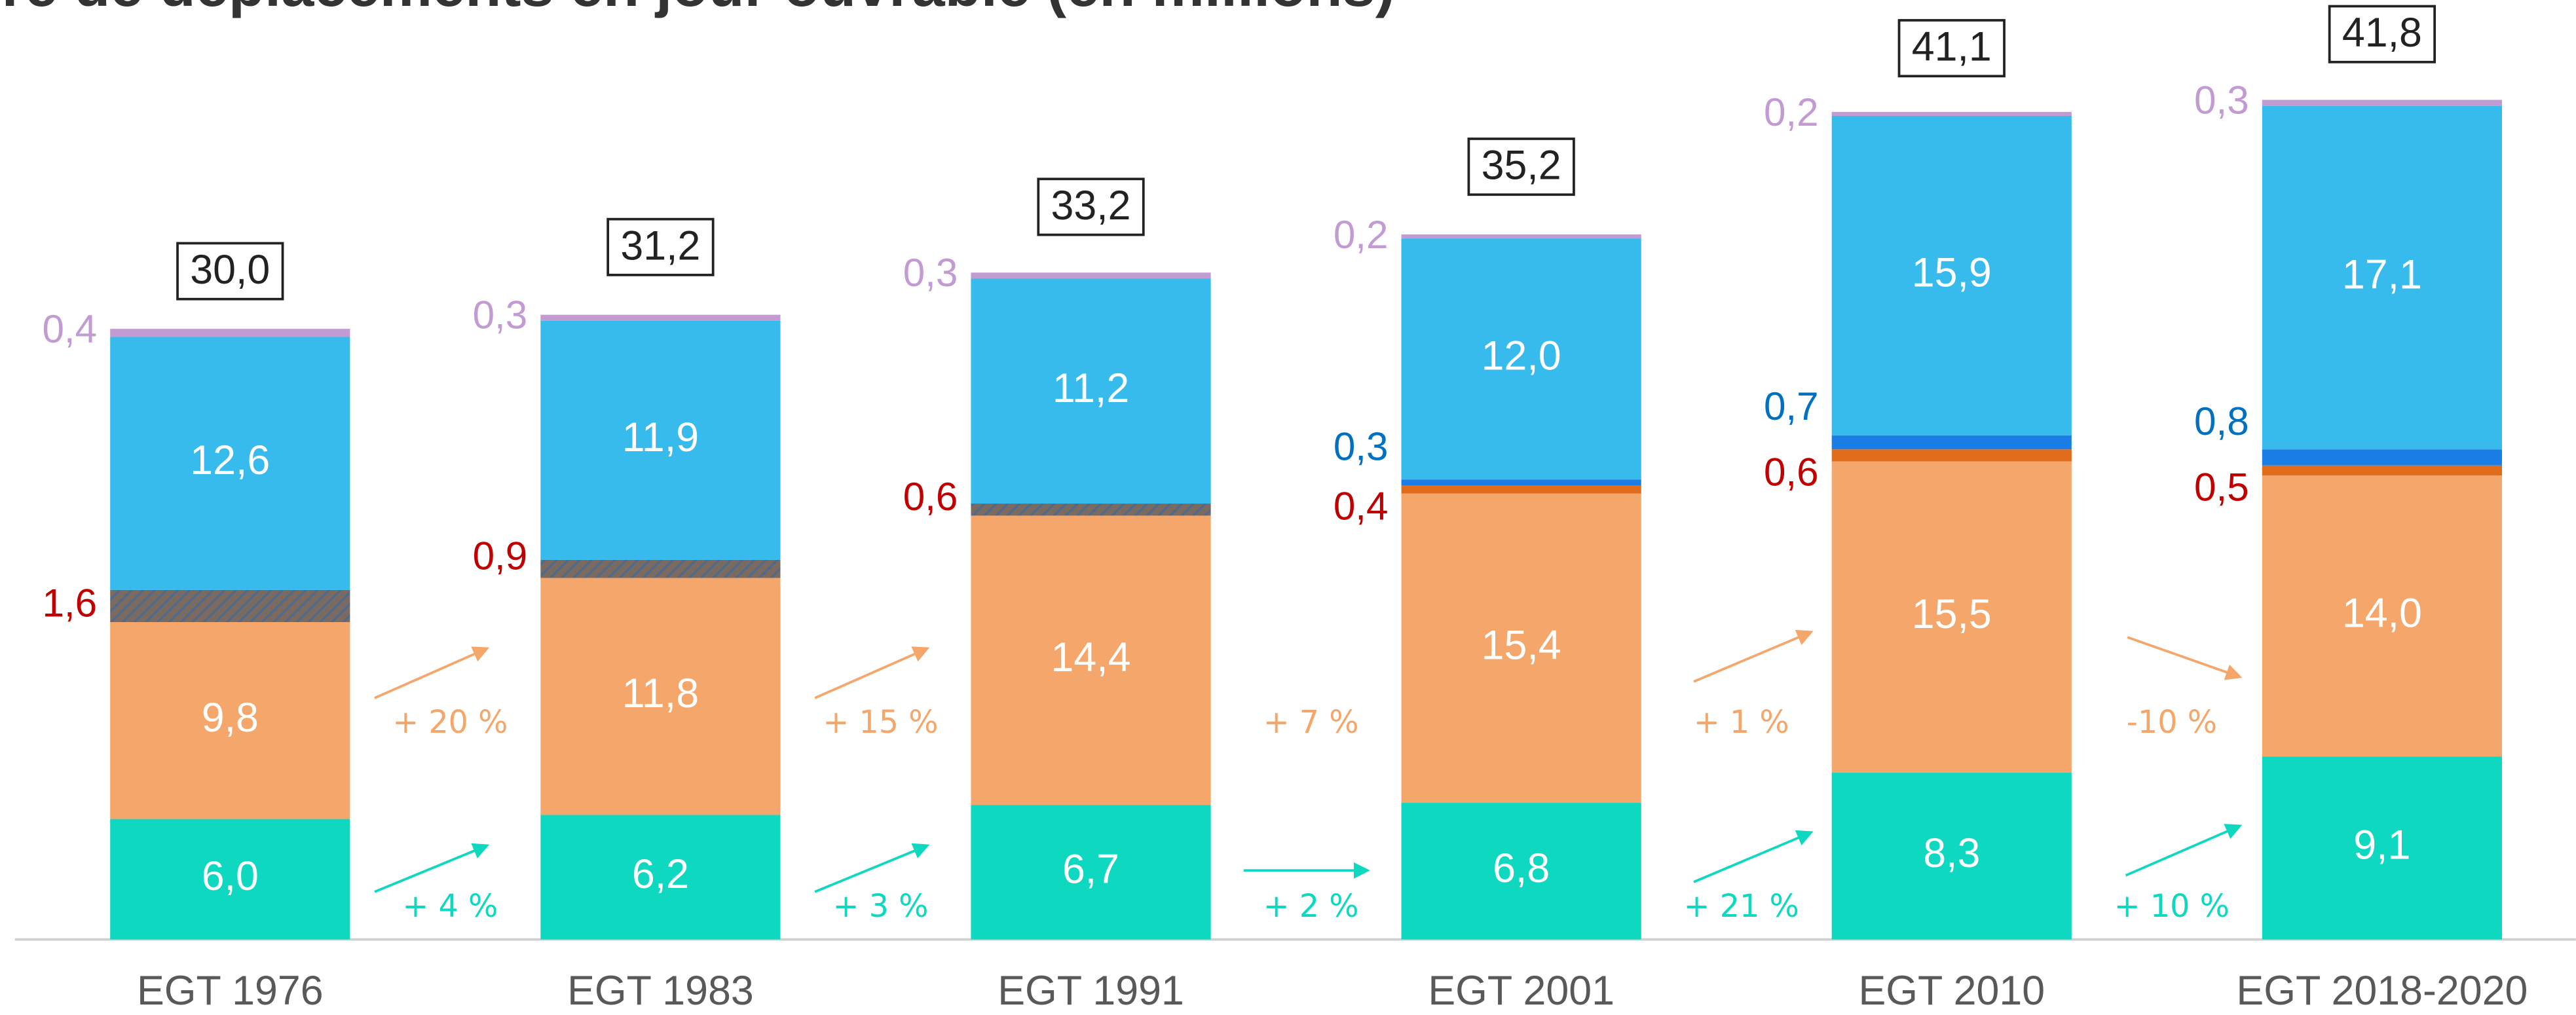 The width and height of the screenshot is (2576, 1015). What do you see at coordinates (660, 991) in the screenshot?
I see `x-tick-label: EGT 1983` at bounding box center [660, 991].